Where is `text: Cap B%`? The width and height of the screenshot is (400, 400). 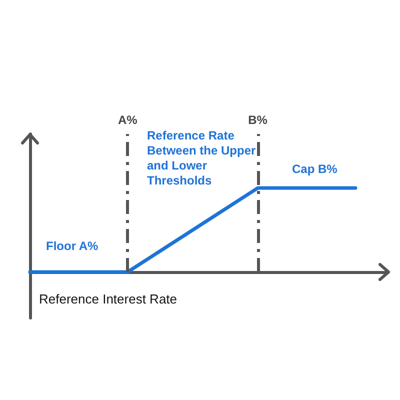 text: Cap B% is located at coordinates (315, 169).